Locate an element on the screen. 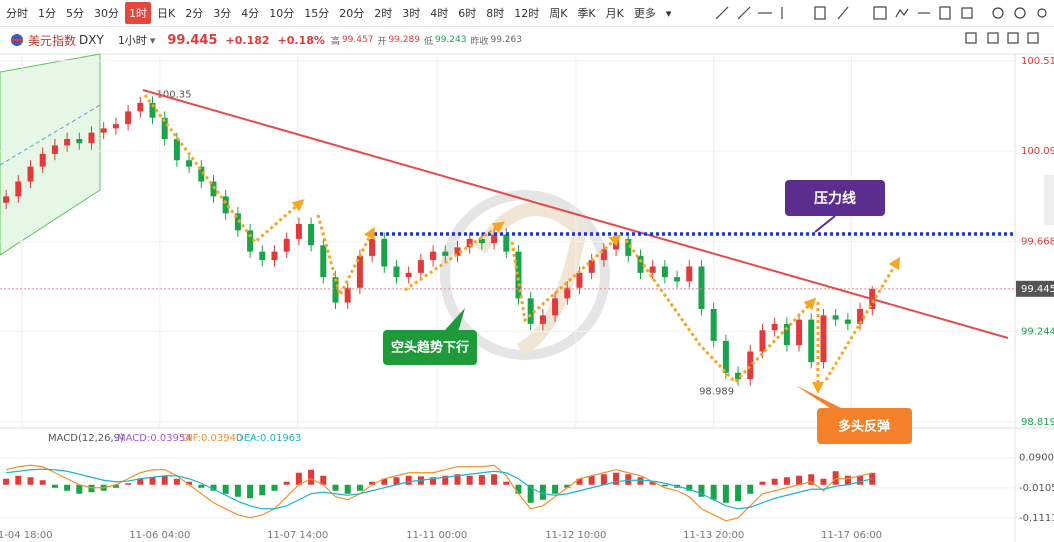 This screenshot has height=542, width=1054. channel-mid is located at coordinates (50, 135).